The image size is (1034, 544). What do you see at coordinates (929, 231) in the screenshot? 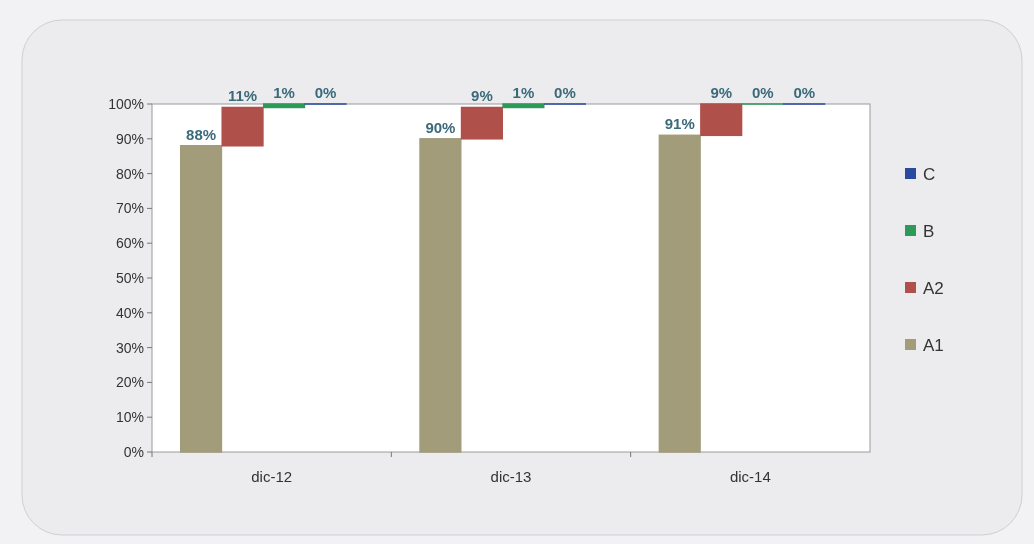
I see `legend-label: B` at bounding box center [929, 231].